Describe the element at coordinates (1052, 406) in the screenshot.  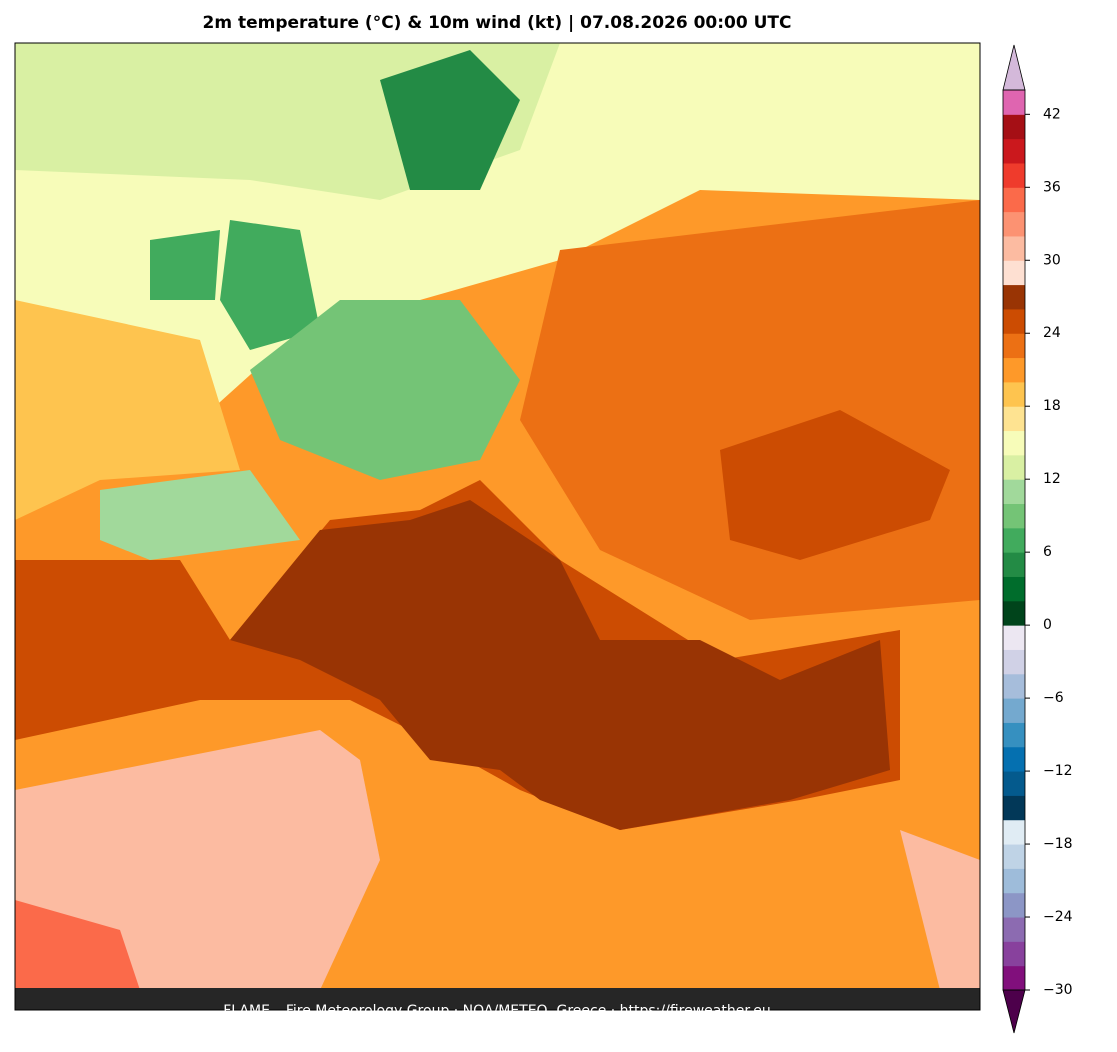
I see `colorbar-tick-label: 18` at that location.